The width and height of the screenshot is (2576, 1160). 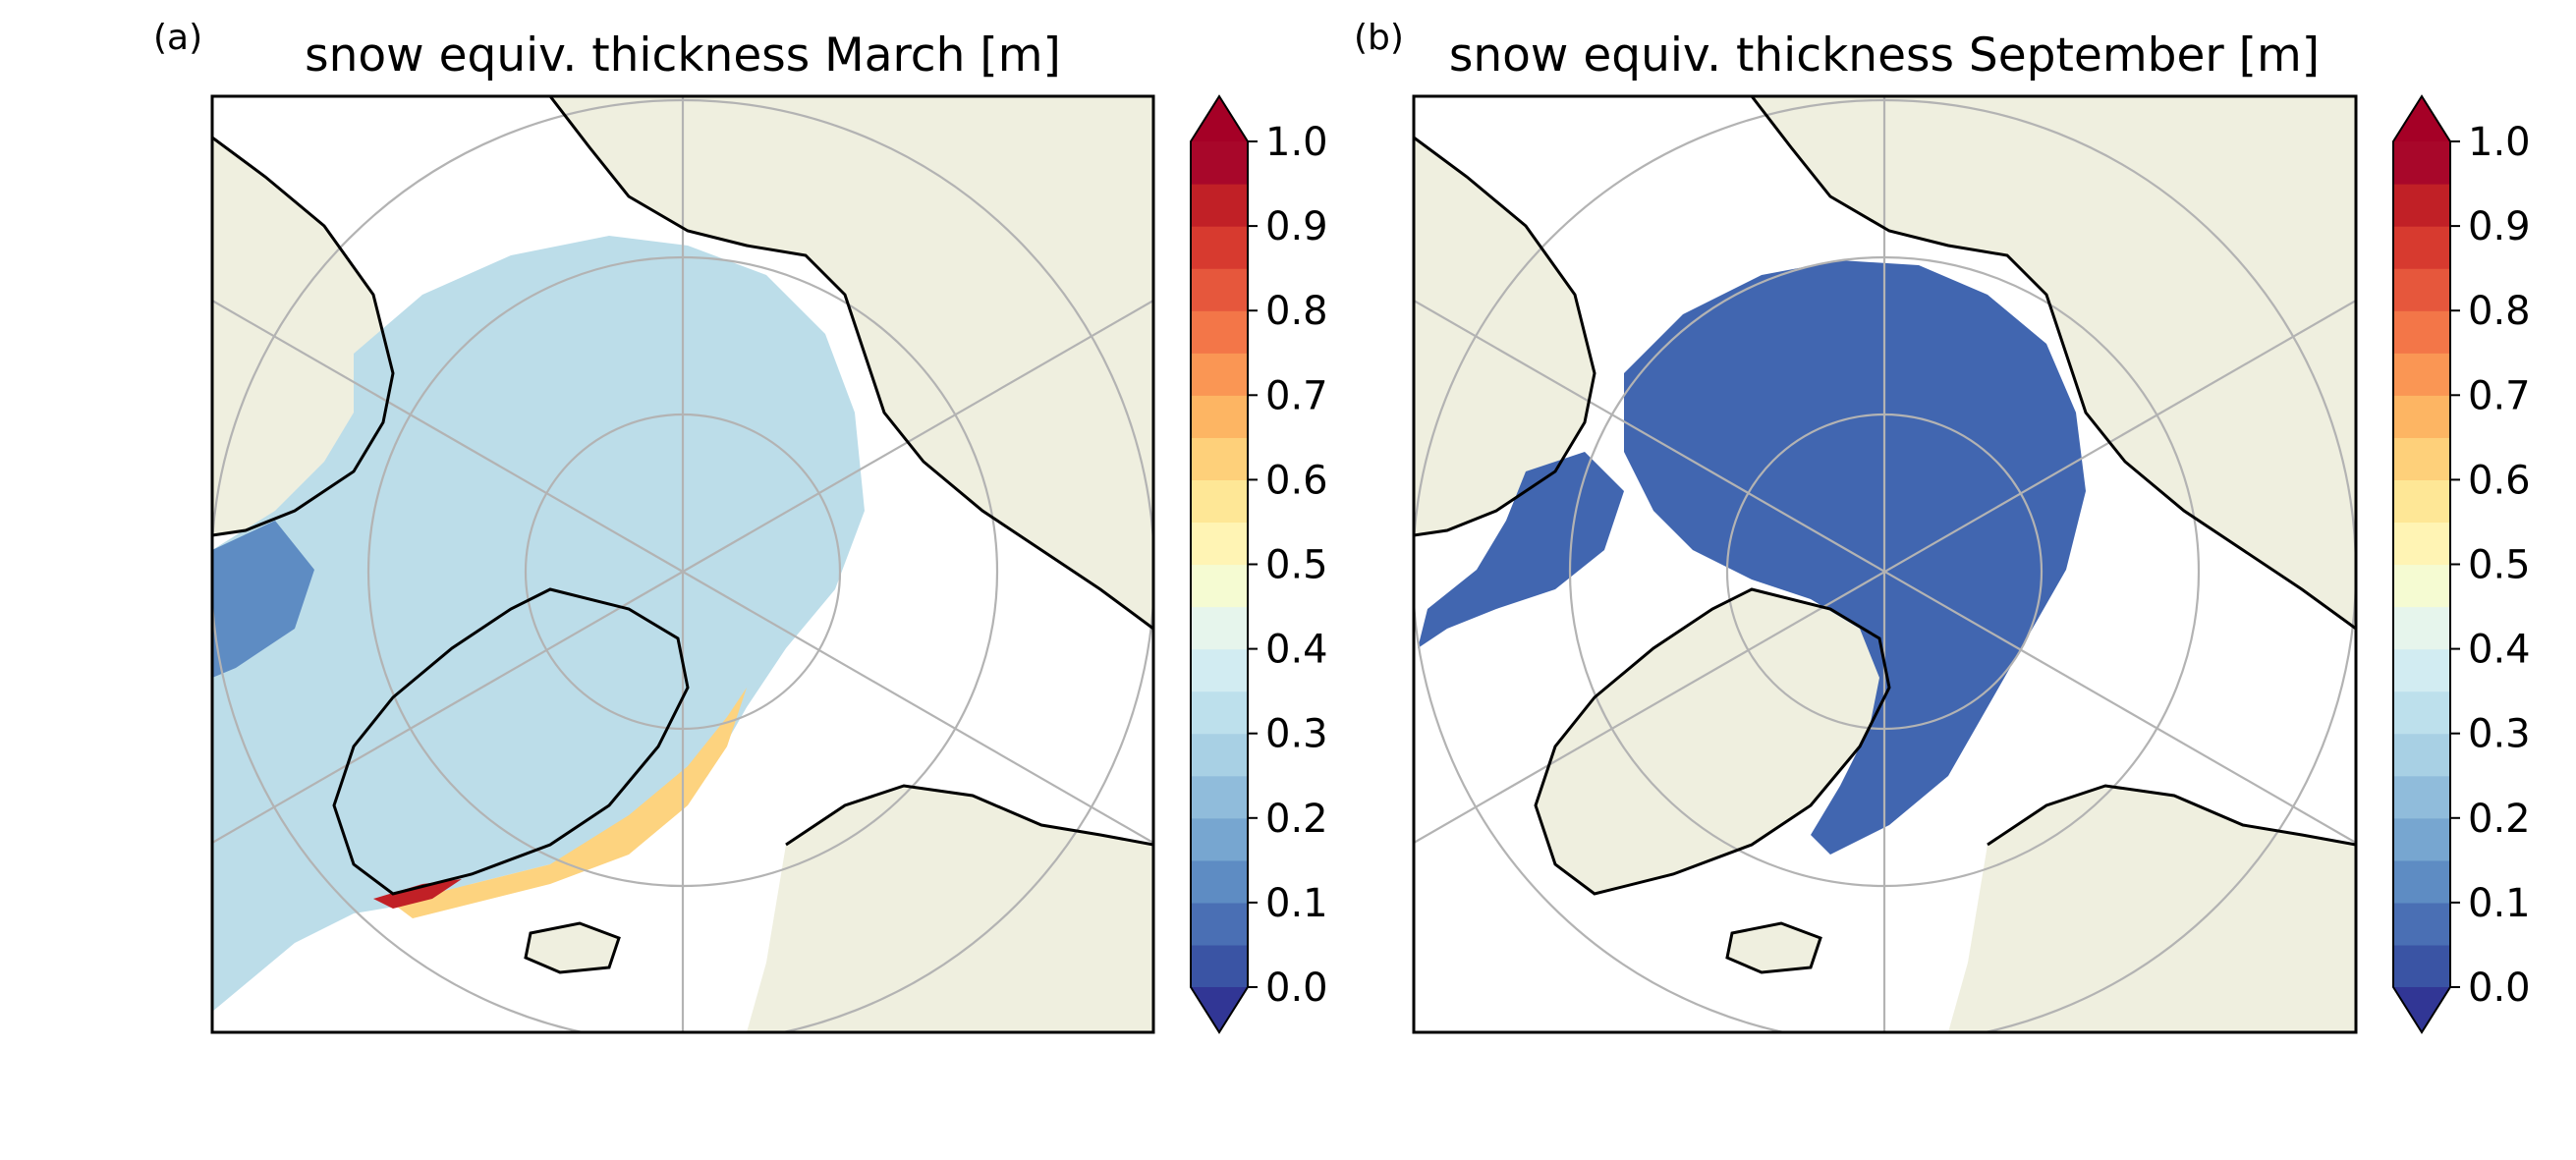 What do you see at coordinates (683, 55) in the screenshot?
I see `panel-title-march: snow equiv. thickness March [m]` at bounding box center [683, 55].